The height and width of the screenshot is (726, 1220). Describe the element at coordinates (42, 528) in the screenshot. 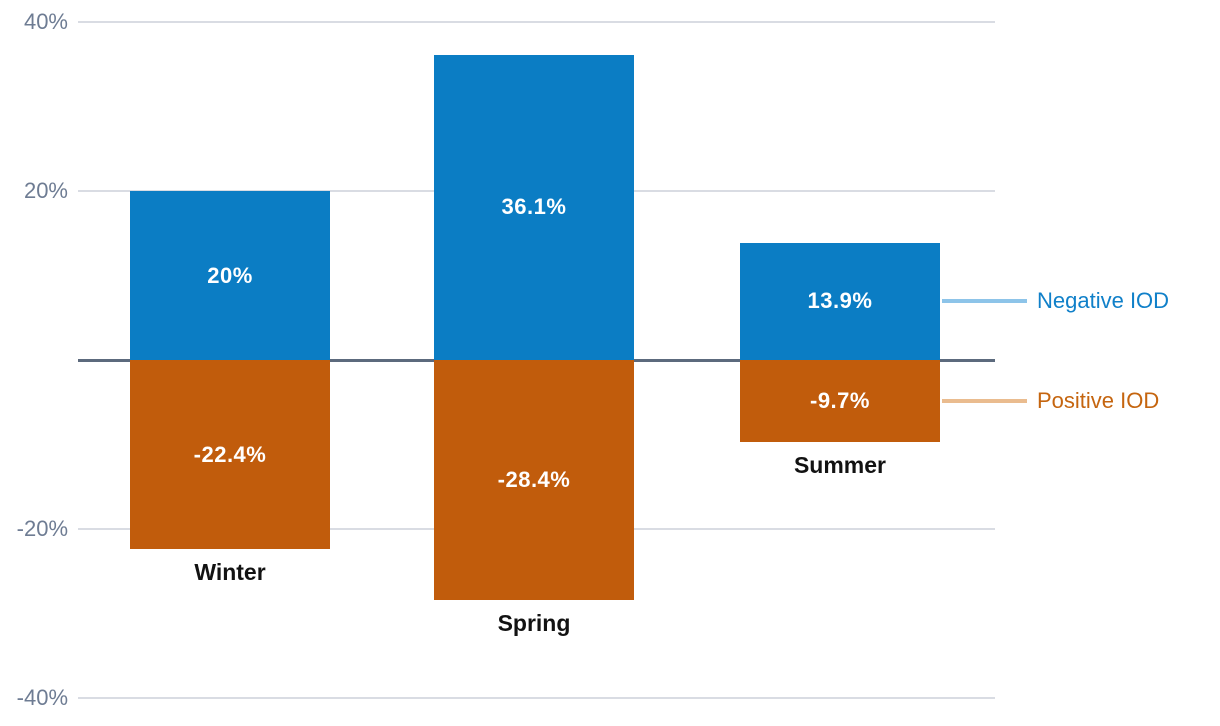

I see `y-tick-label: -20%` at that location.